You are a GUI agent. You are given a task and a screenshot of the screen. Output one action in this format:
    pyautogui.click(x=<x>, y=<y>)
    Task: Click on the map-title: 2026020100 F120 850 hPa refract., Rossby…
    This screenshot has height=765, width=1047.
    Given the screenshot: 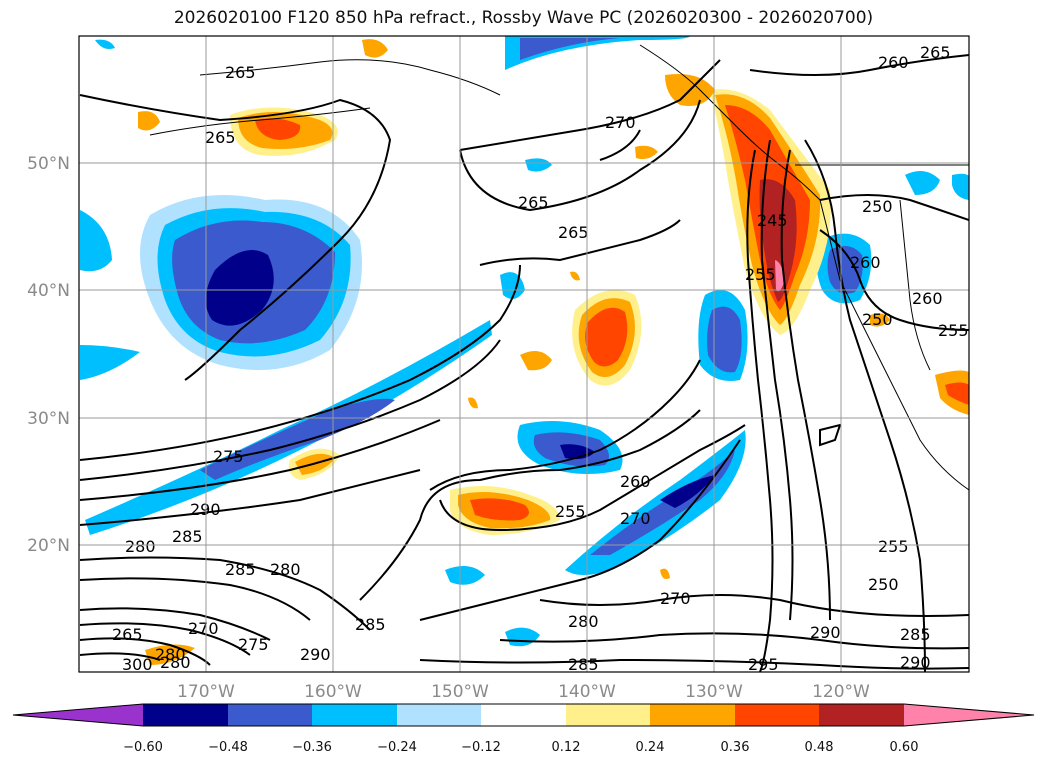 What is the action you would take?
    pyautogui.click(x=523, y=18)
    